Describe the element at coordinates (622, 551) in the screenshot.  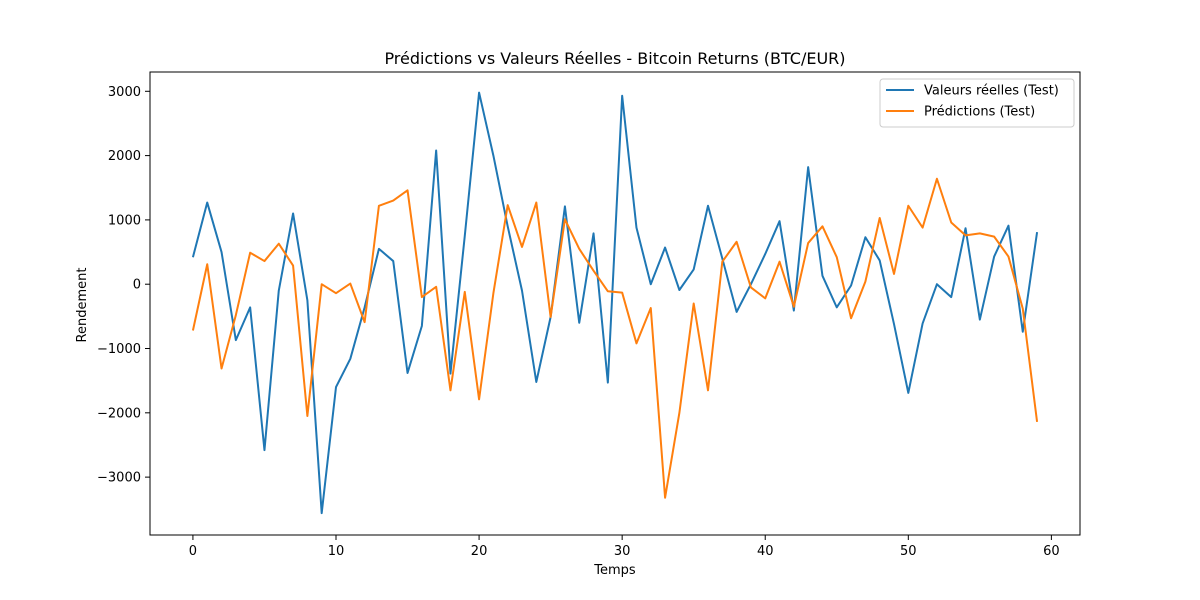
I see `x-tick-label: 30` at that location.